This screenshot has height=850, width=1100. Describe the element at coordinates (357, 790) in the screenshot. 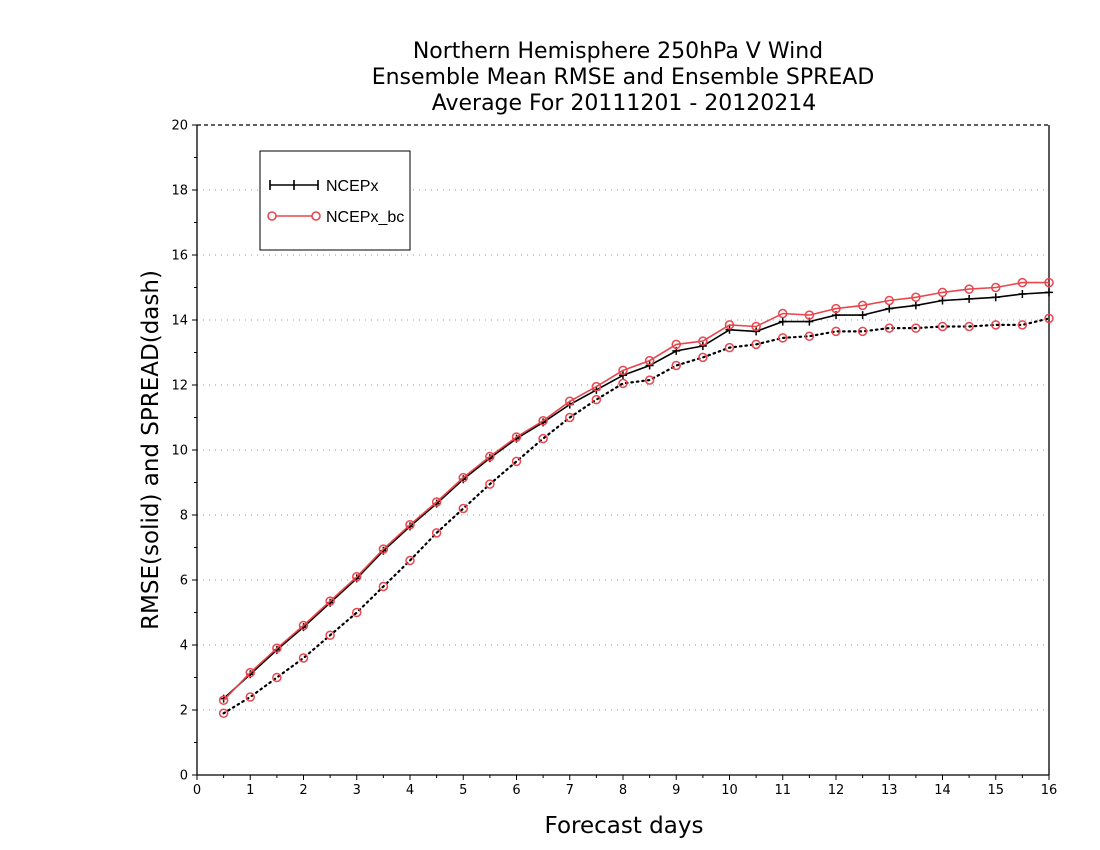

I see `x-tick-label-3: 3` at that location.